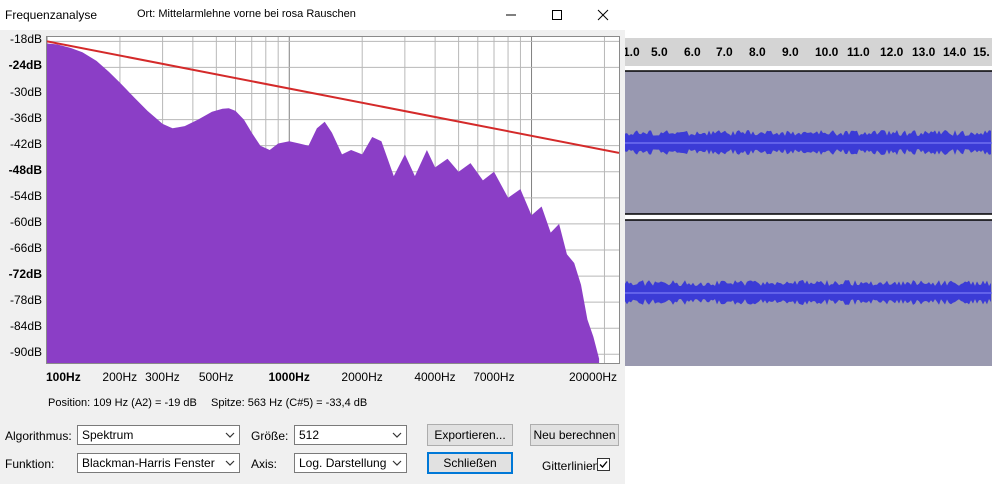 This screenshot has height=484, width=992. Describe the element at coordinates (955, 52) in the screenshot. I see `timeline-label: 14.0` at that location.